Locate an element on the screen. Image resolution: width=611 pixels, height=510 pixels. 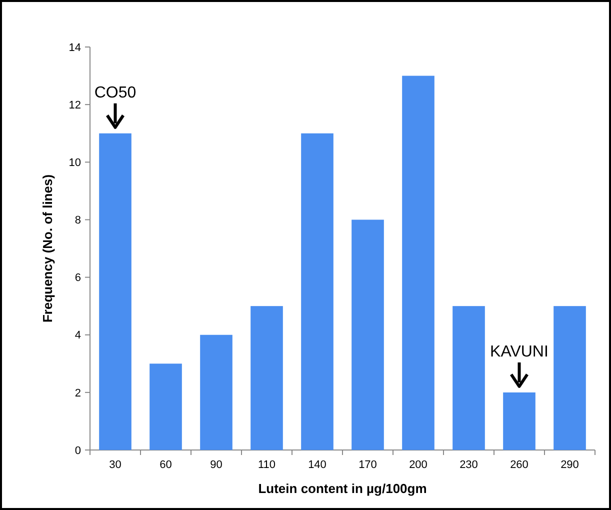
y-tick-label: 8 is located at coordinates (77, 220).